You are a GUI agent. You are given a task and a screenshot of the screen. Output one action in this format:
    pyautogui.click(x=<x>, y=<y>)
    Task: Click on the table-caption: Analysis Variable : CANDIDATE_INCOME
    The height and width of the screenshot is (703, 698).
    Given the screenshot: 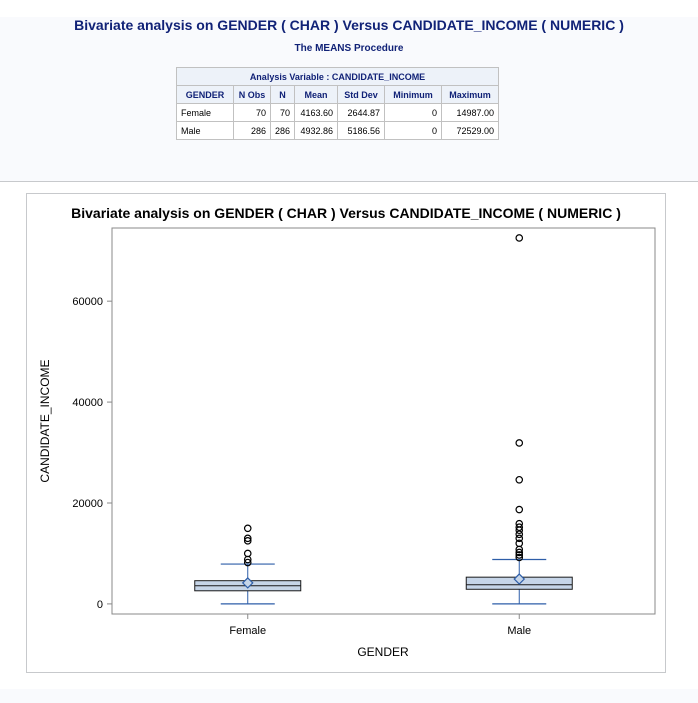 What is the action you would take?
    pyautogui.click(x=337, y=76)
    